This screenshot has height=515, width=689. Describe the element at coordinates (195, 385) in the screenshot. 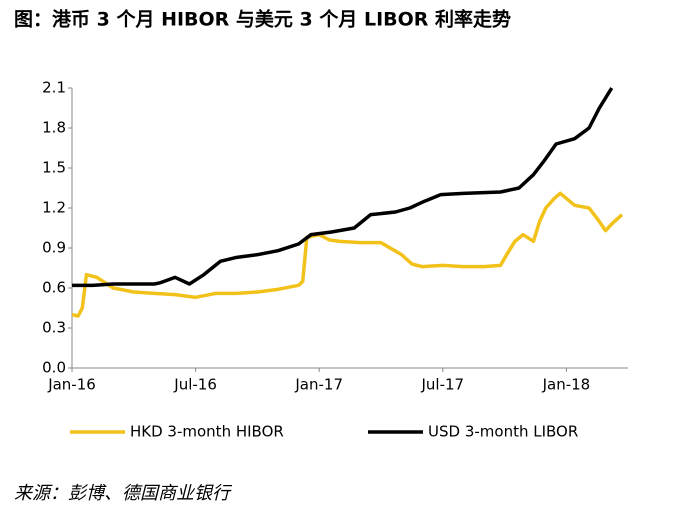

I see `x-tick-label: Jul-16` at that location.